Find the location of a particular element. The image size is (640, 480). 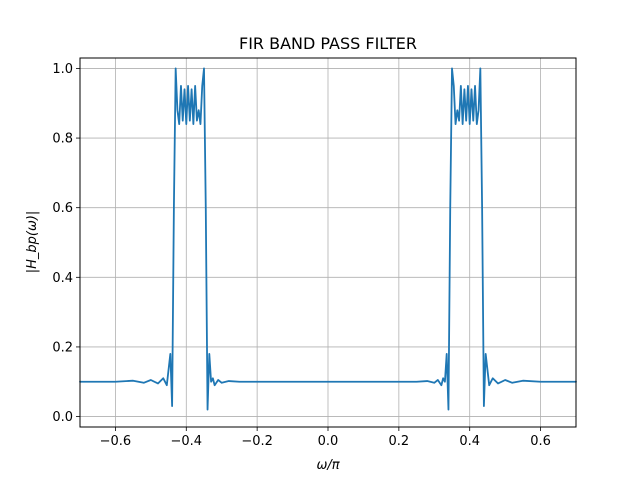

y-tick-label: 0.6 is located at coordinates (62, 208).